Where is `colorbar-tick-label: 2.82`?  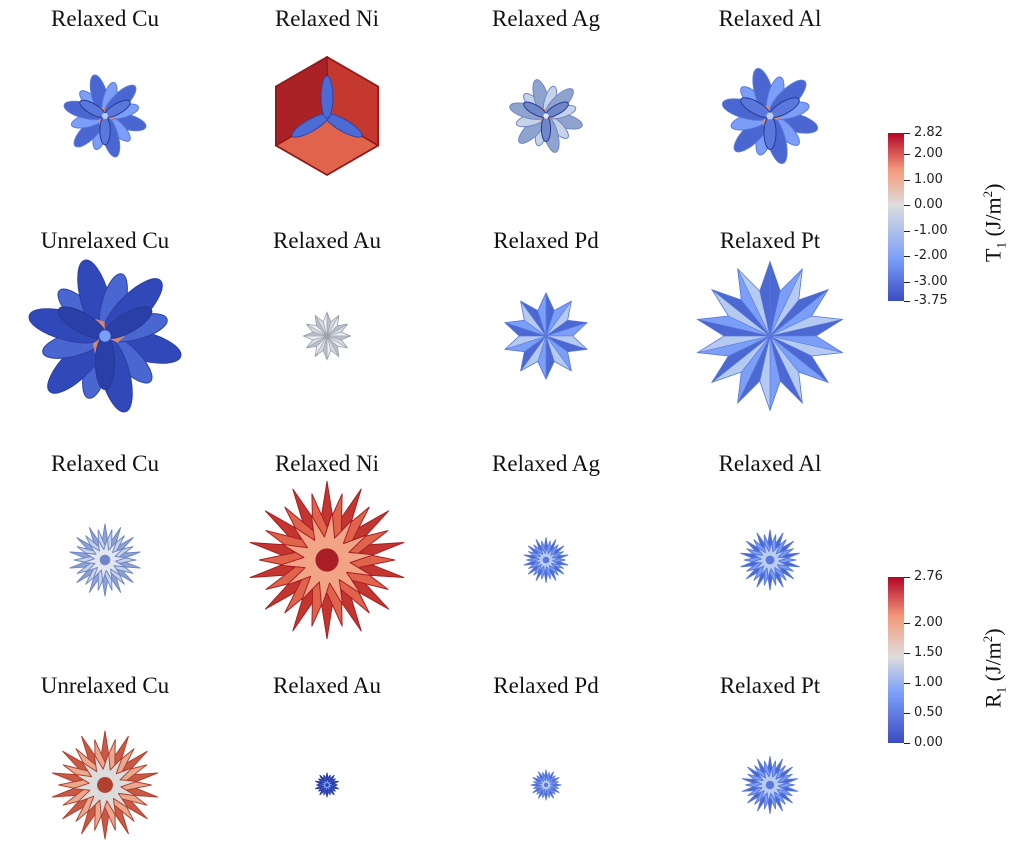 colorbar-tick-label: 2.82 is located at coordinates (928, 132).